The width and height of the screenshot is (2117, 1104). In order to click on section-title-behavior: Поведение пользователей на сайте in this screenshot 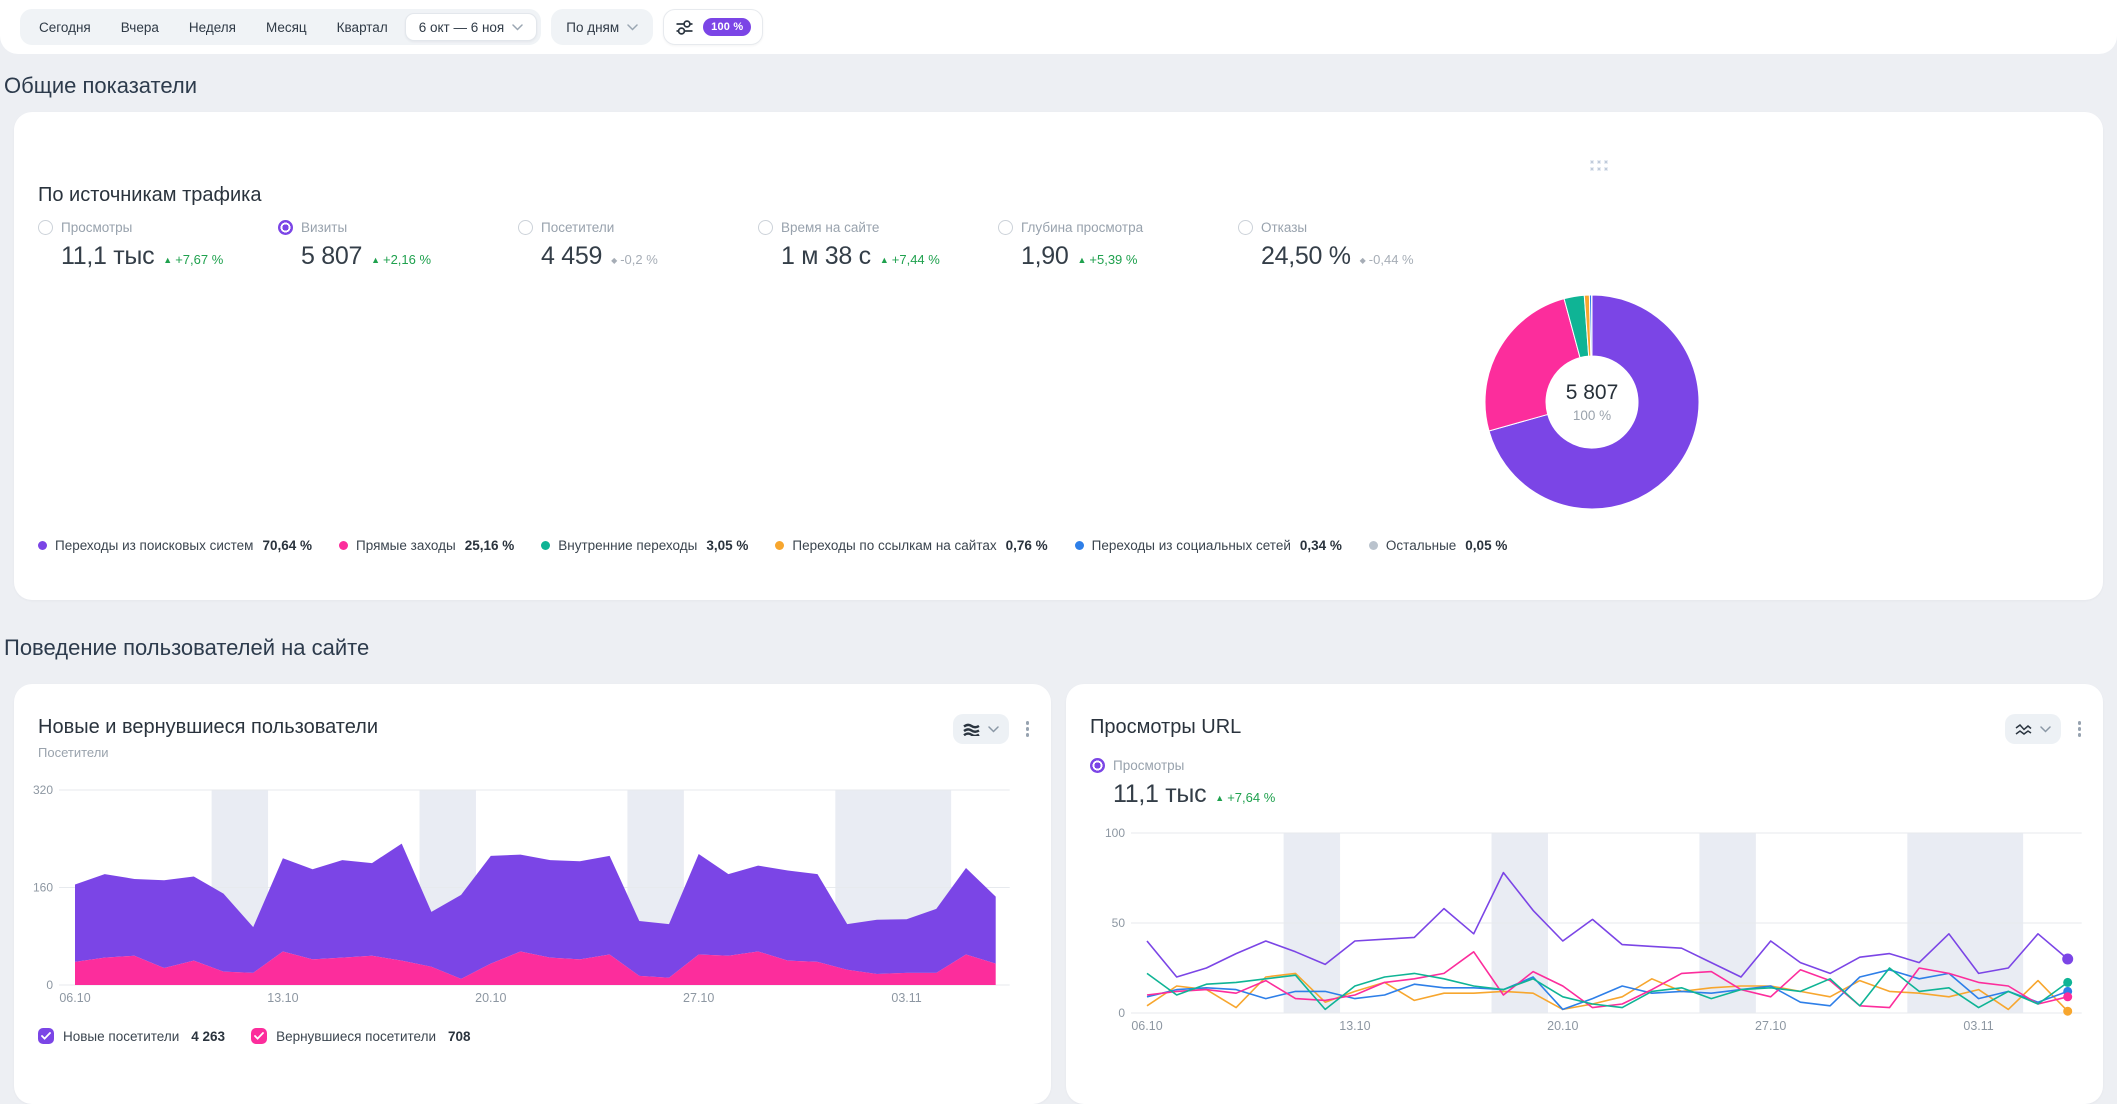, I will do `click(187, 647)`.